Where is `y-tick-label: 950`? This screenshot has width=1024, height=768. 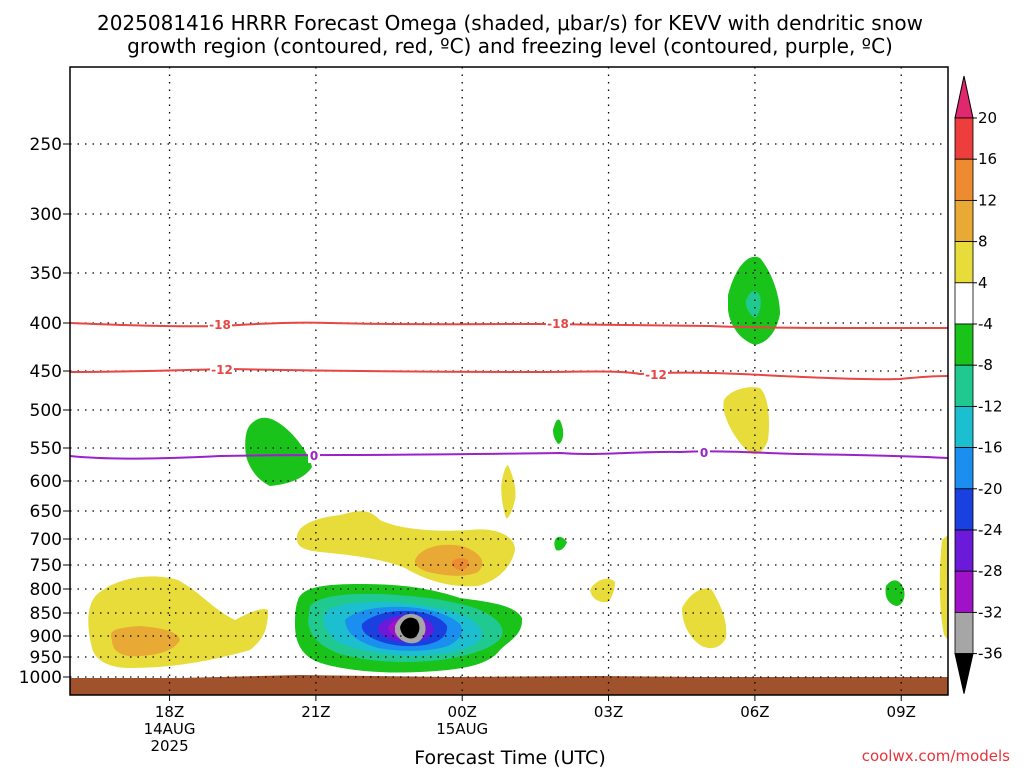 y-tick-label: 950 is located at coordinates (46, 658).